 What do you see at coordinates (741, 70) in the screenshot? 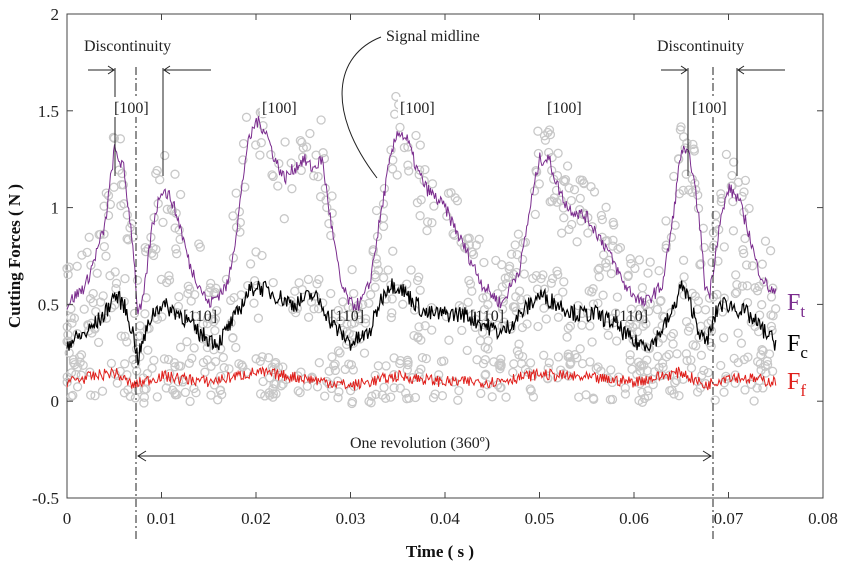
I see `disc-right-arrowhead-b` at bounding box center [741, 70].